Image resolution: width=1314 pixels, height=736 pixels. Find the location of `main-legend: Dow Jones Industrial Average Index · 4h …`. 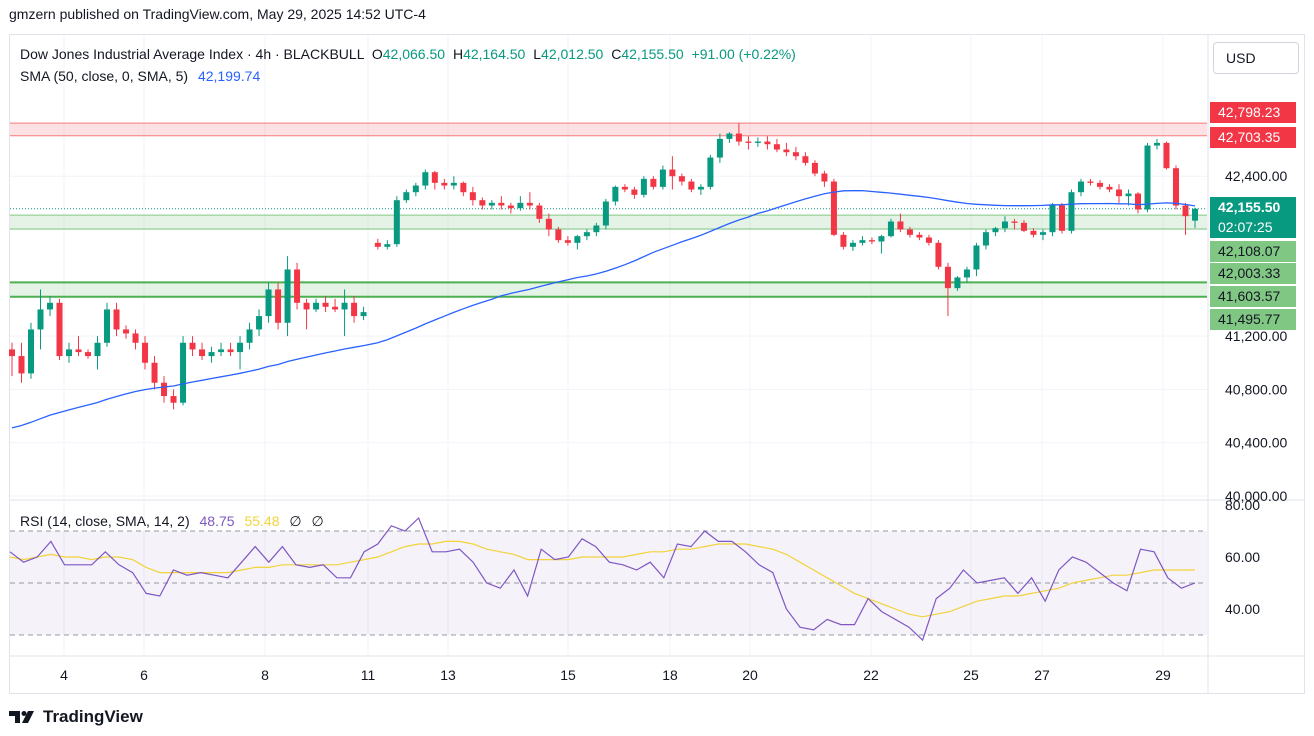

main-legend: Dow Jones Industrial Average Index · 4h … is located at coordinates (408, 54).